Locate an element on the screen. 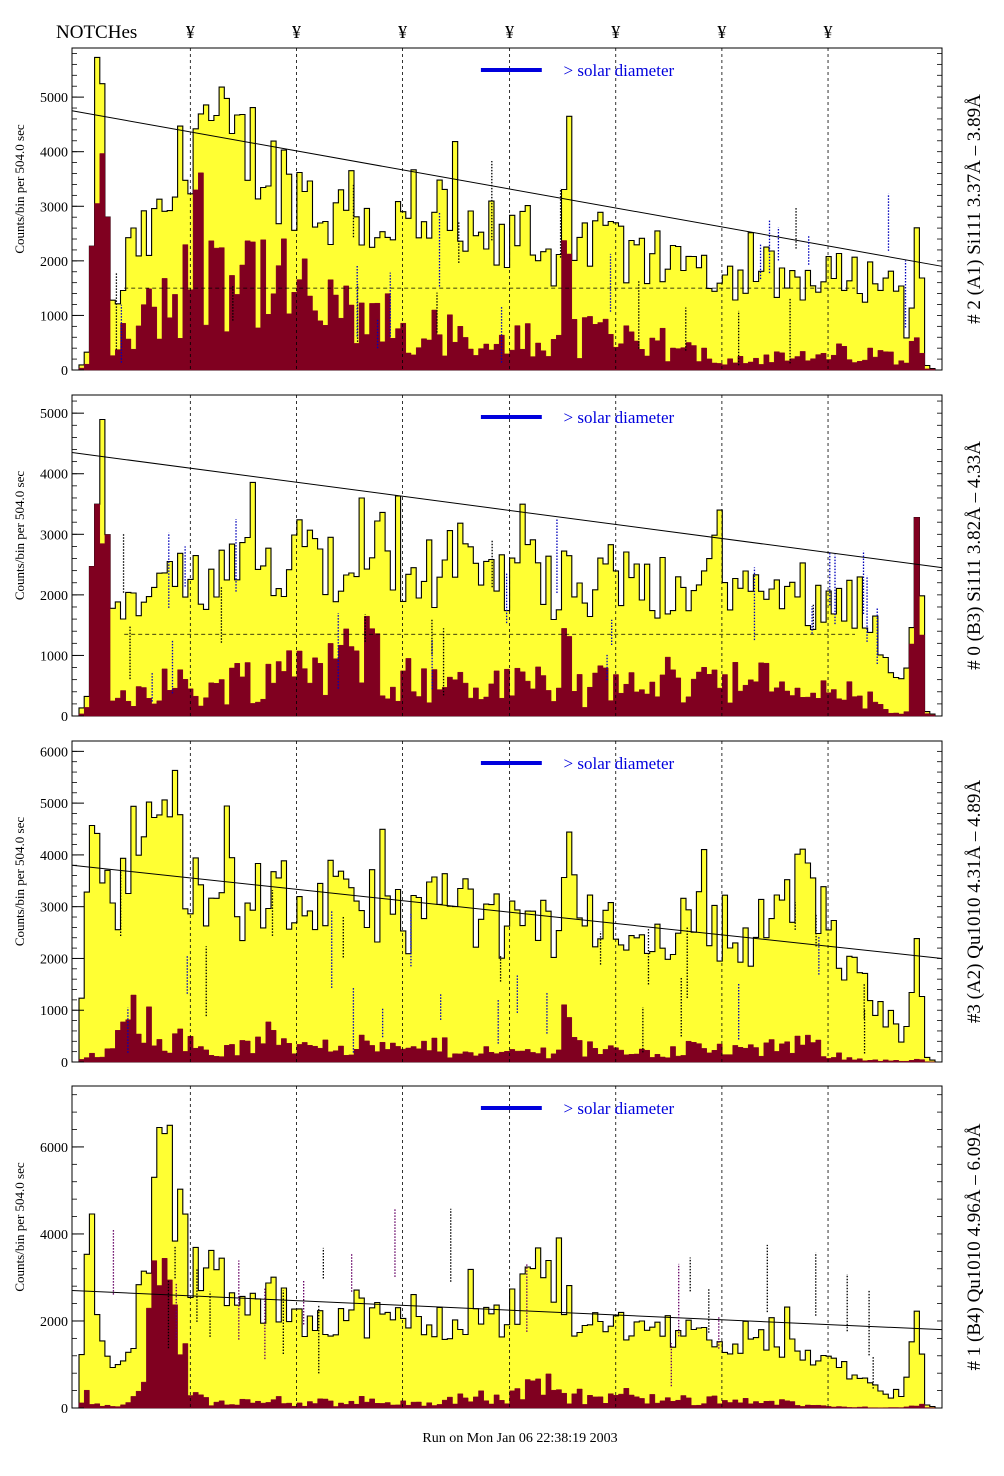  panel-label: # 2 (A1) Si111 3.37Å – 3.89Å is located at coordinates (974, 209).